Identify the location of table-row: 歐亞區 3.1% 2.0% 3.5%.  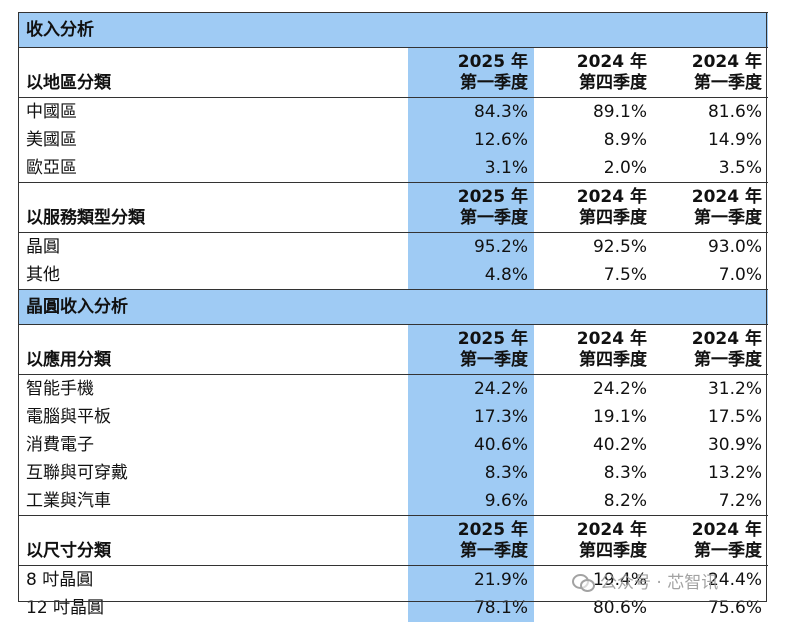
(393, 168).